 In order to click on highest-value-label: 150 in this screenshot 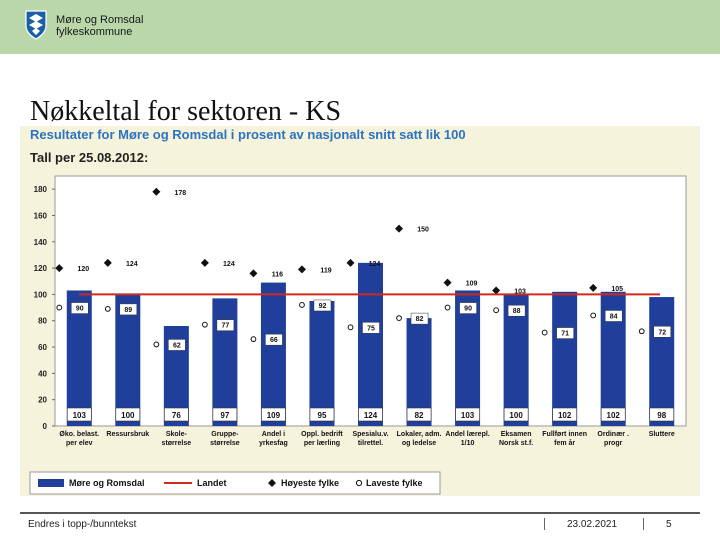, I will do `click(423, 230)`.